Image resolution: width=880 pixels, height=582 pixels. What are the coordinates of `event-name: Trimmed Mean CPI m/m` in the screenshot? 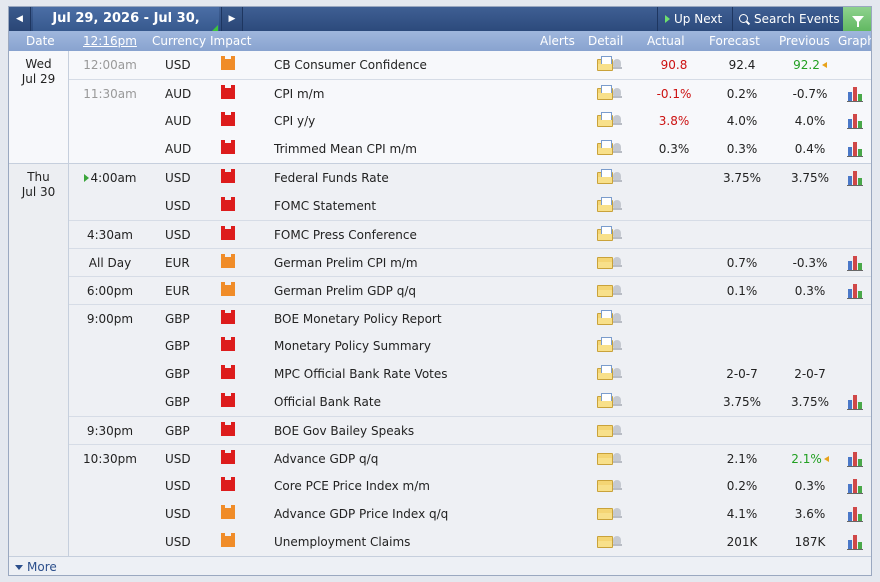 It's located at (345, 149).